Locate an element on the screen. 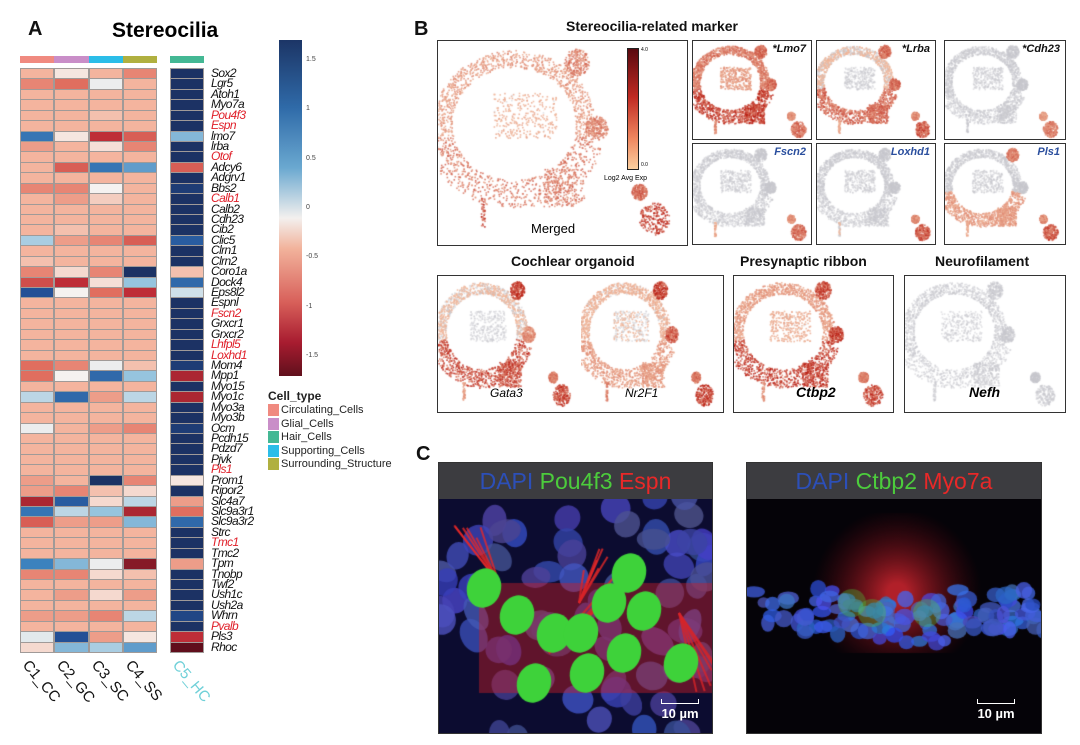 The height and width of the screenshot is (745, 1080). gene-label: Slc4a7 is located at coordinates (228, 500).